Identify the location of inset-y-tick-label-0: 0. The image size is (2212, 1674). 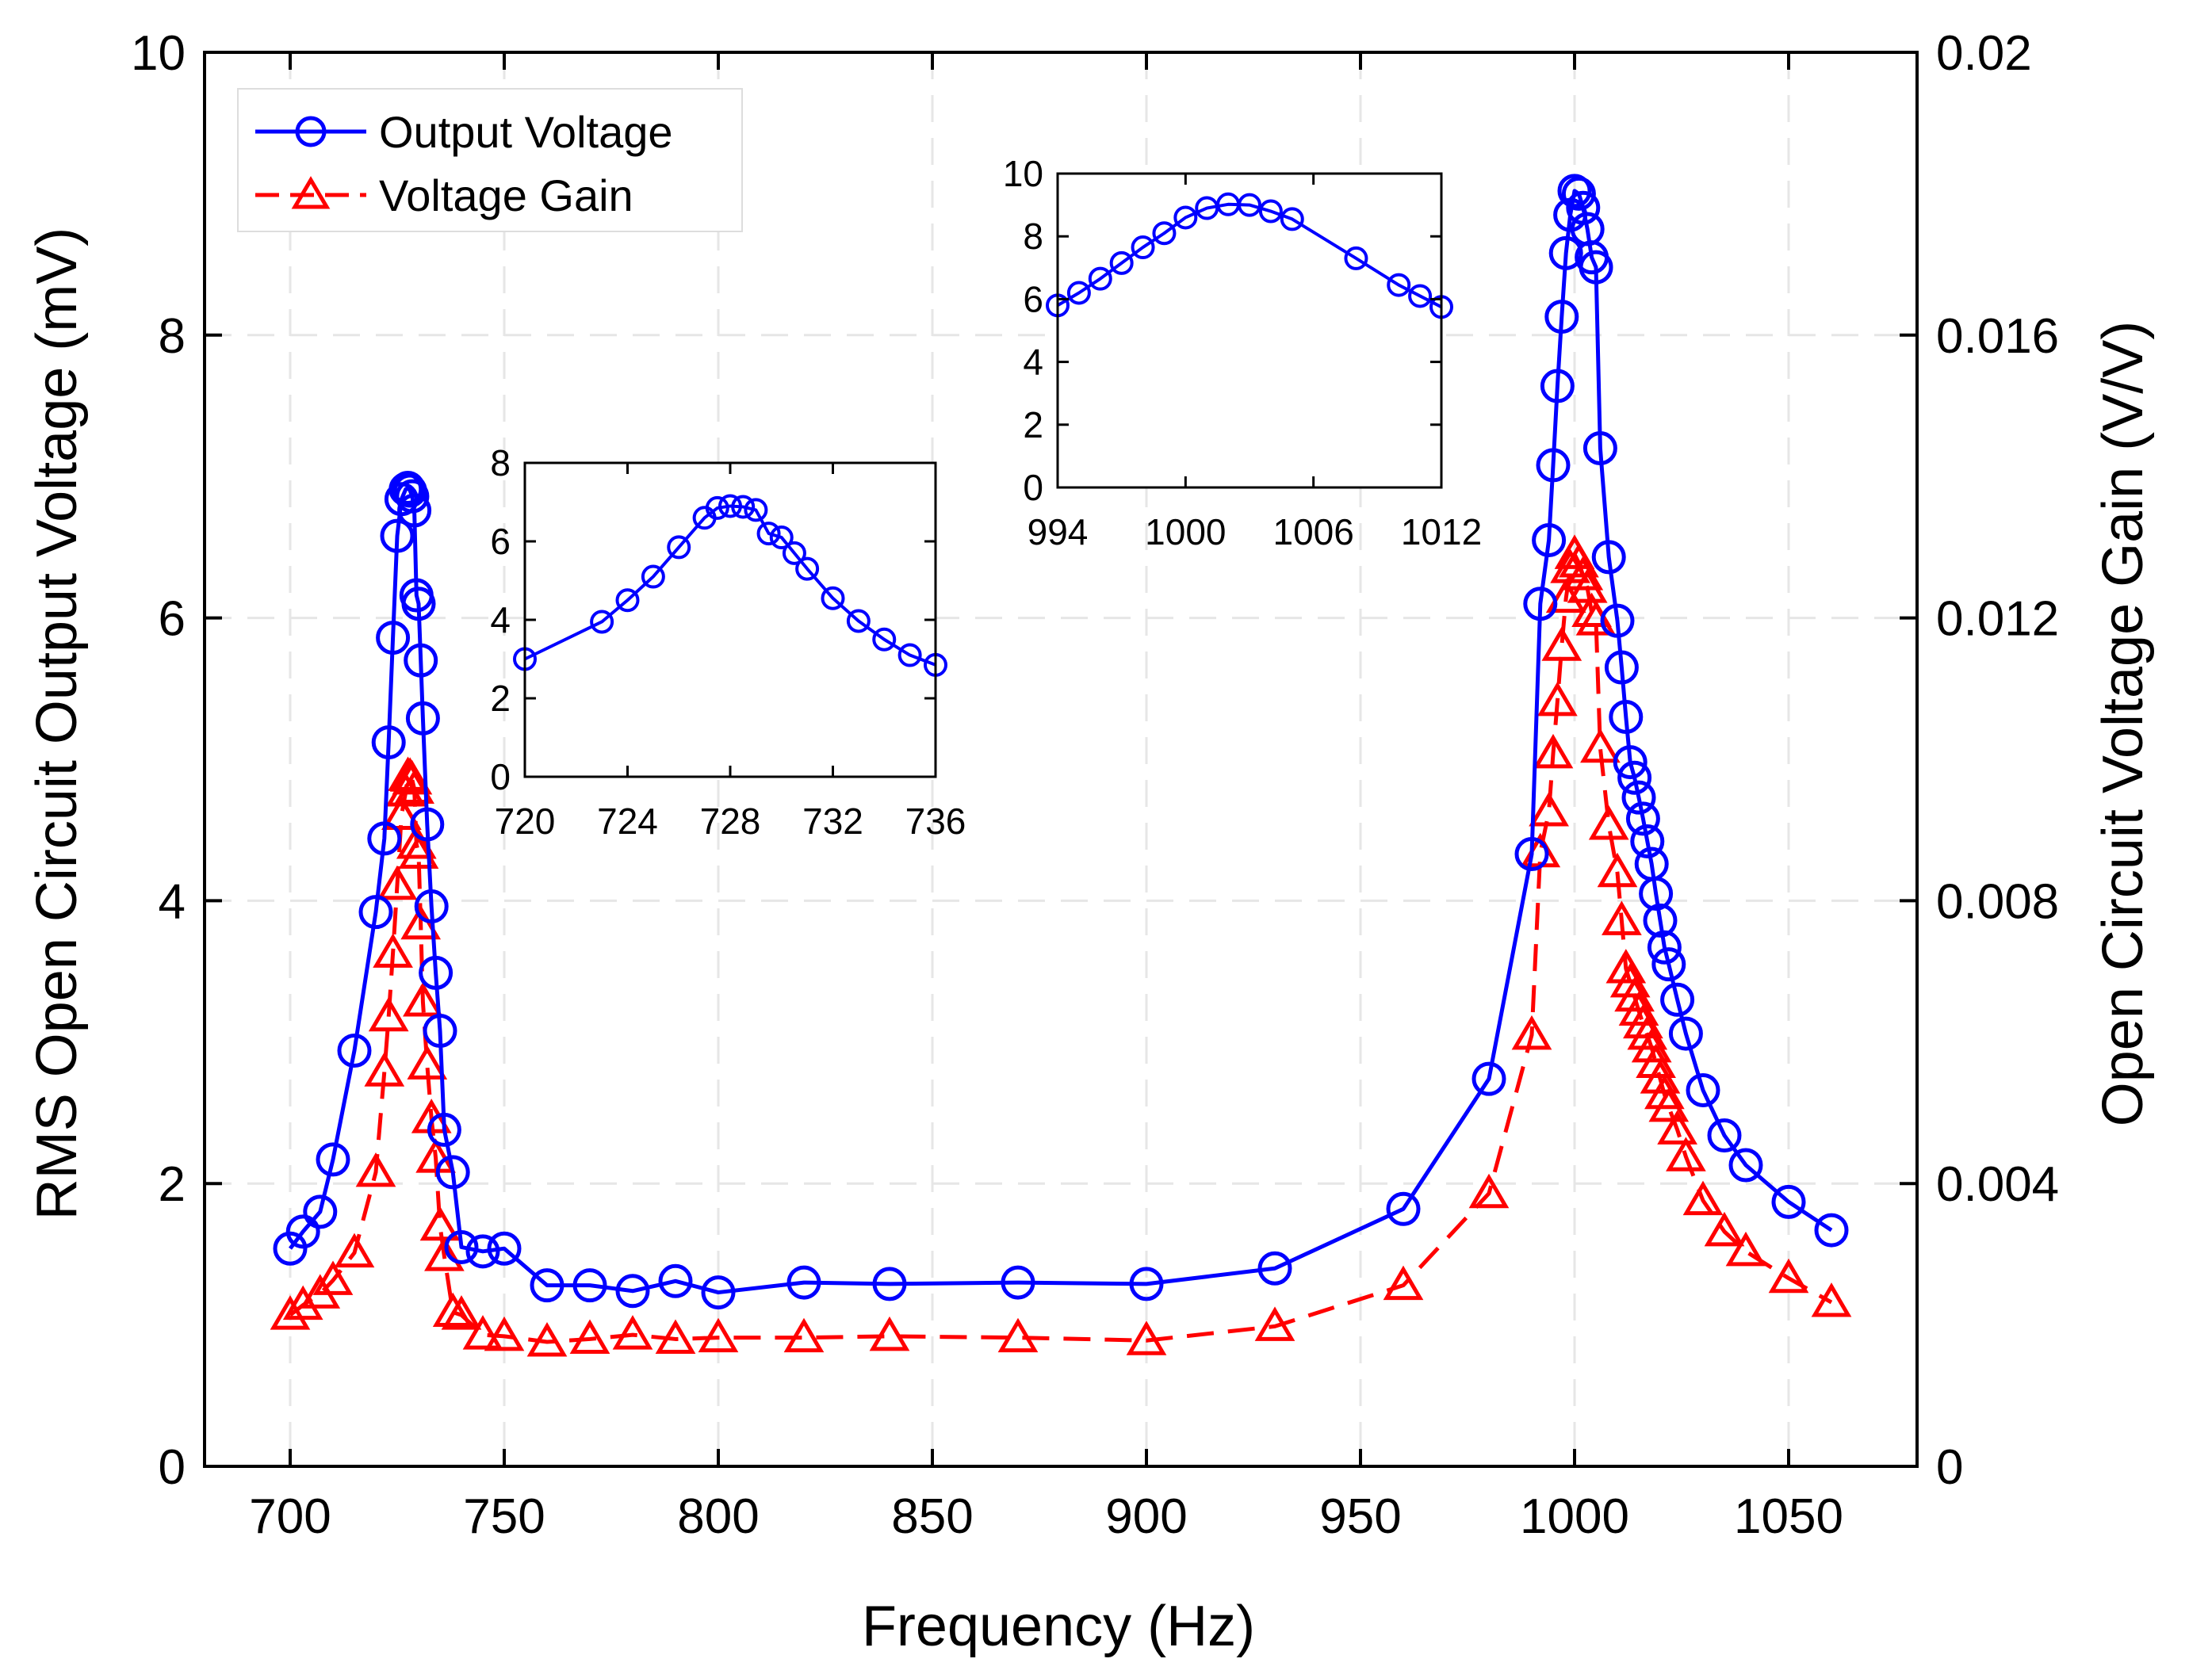
(501, 776).